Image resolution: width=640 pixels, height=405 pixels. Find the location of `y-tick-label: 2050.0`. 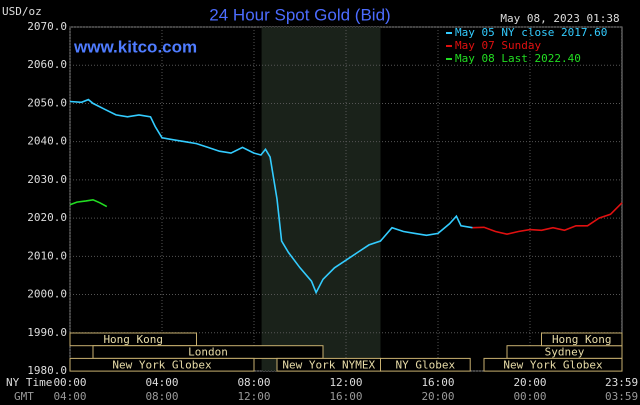

y-tick-label: 2050.0 is located at coordinates (47, 102).